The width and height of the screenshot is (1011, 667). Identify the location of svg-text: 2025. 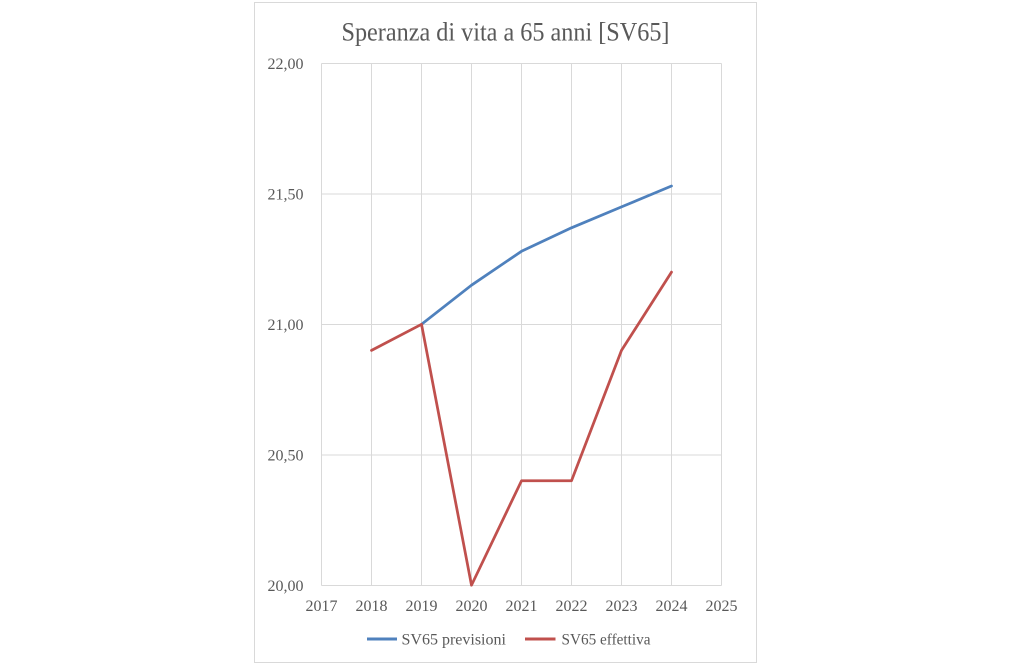
(722, 606).